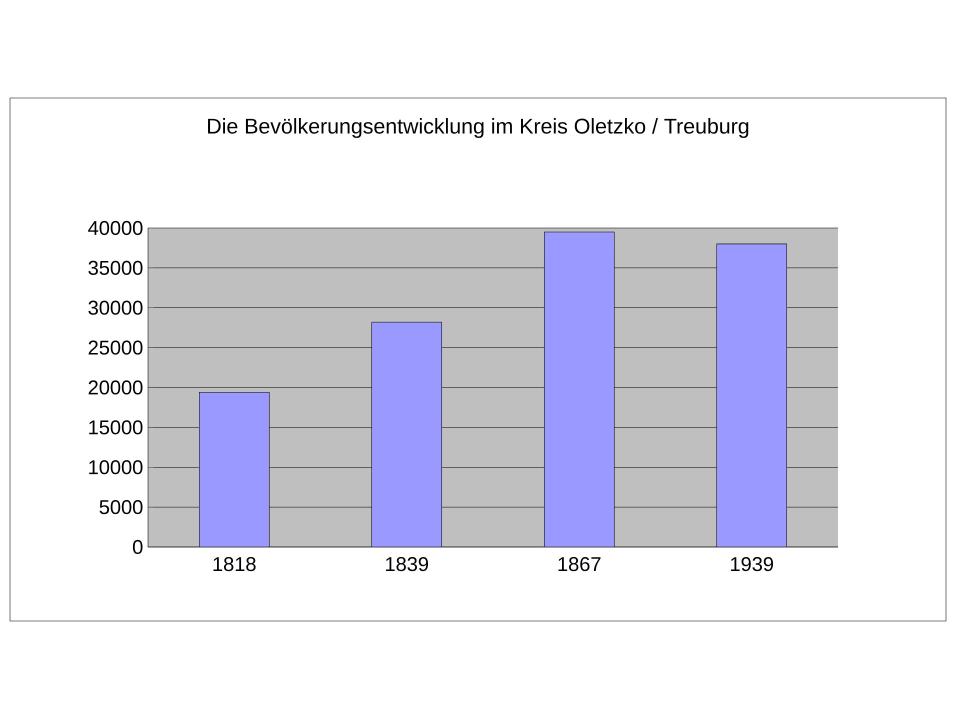 The image size is (960, 720). I want to click on y-tick-label: 10000, so click(115, 467).